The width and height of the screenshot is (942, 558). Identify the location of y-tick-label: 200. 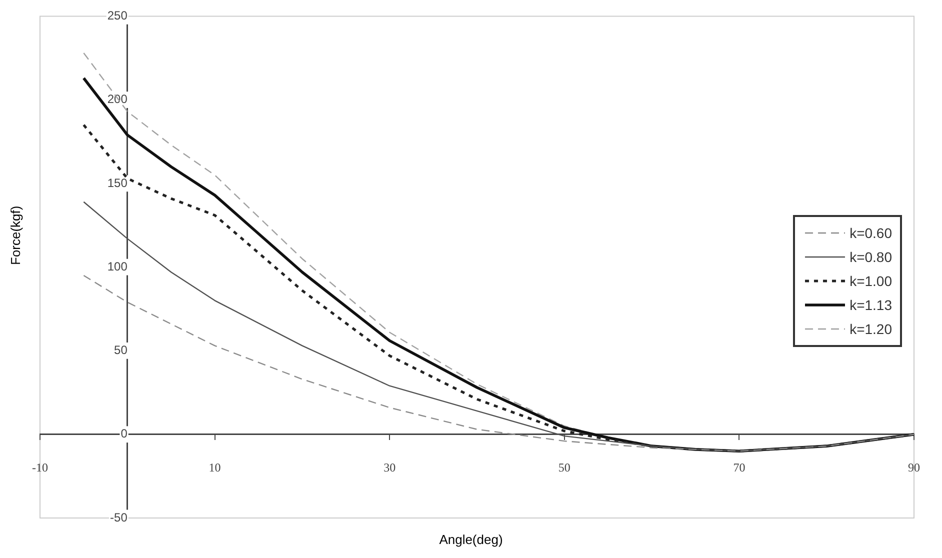
(117, 99).